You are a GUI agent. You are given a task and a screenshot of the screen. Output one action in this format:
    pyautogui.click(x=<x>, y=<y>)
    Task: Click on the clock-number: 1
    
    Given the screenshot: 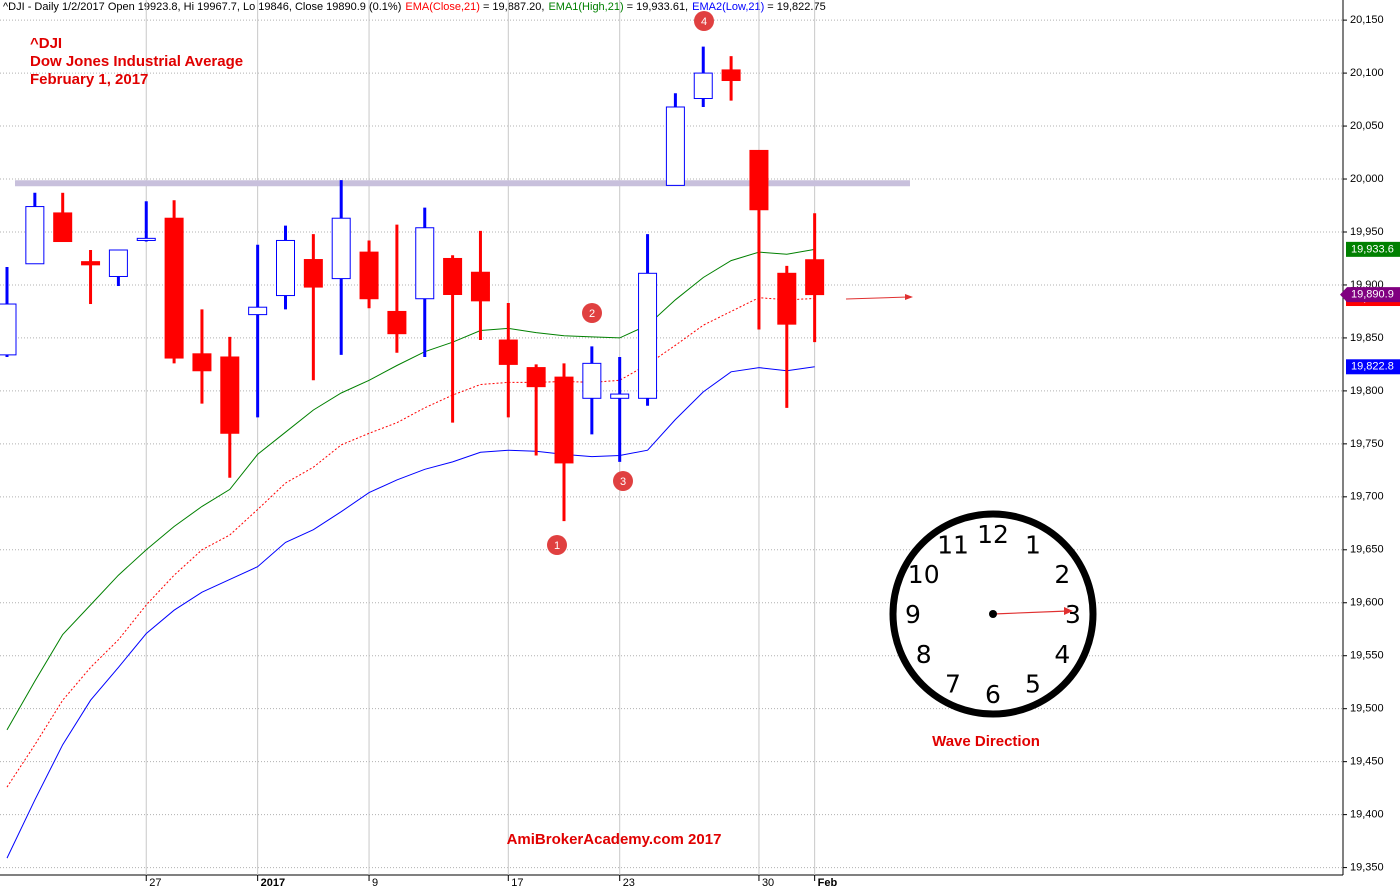 What is the action you would take?
    pyautogui.click(x=1033, y=545)
    